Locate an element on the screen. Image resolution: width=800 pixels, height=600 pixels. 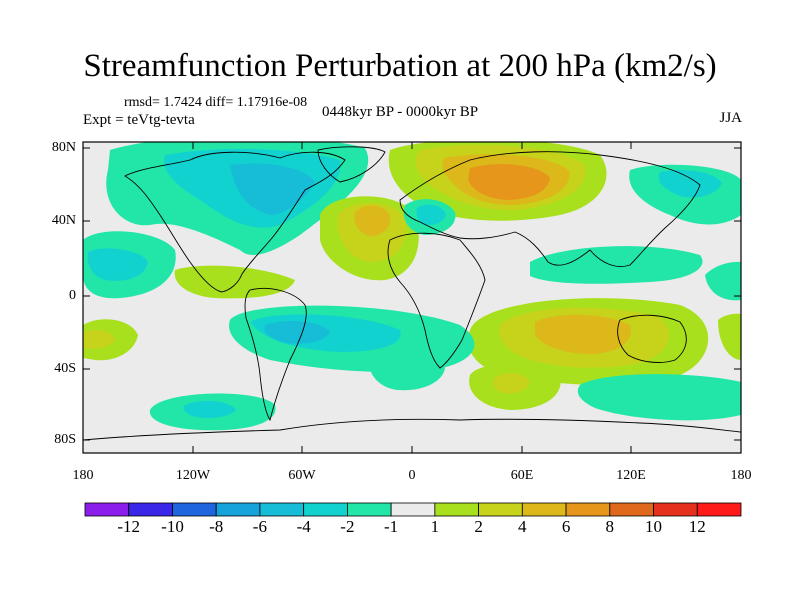
anomaly-region-europe-core is located at coordinates (431, 215).